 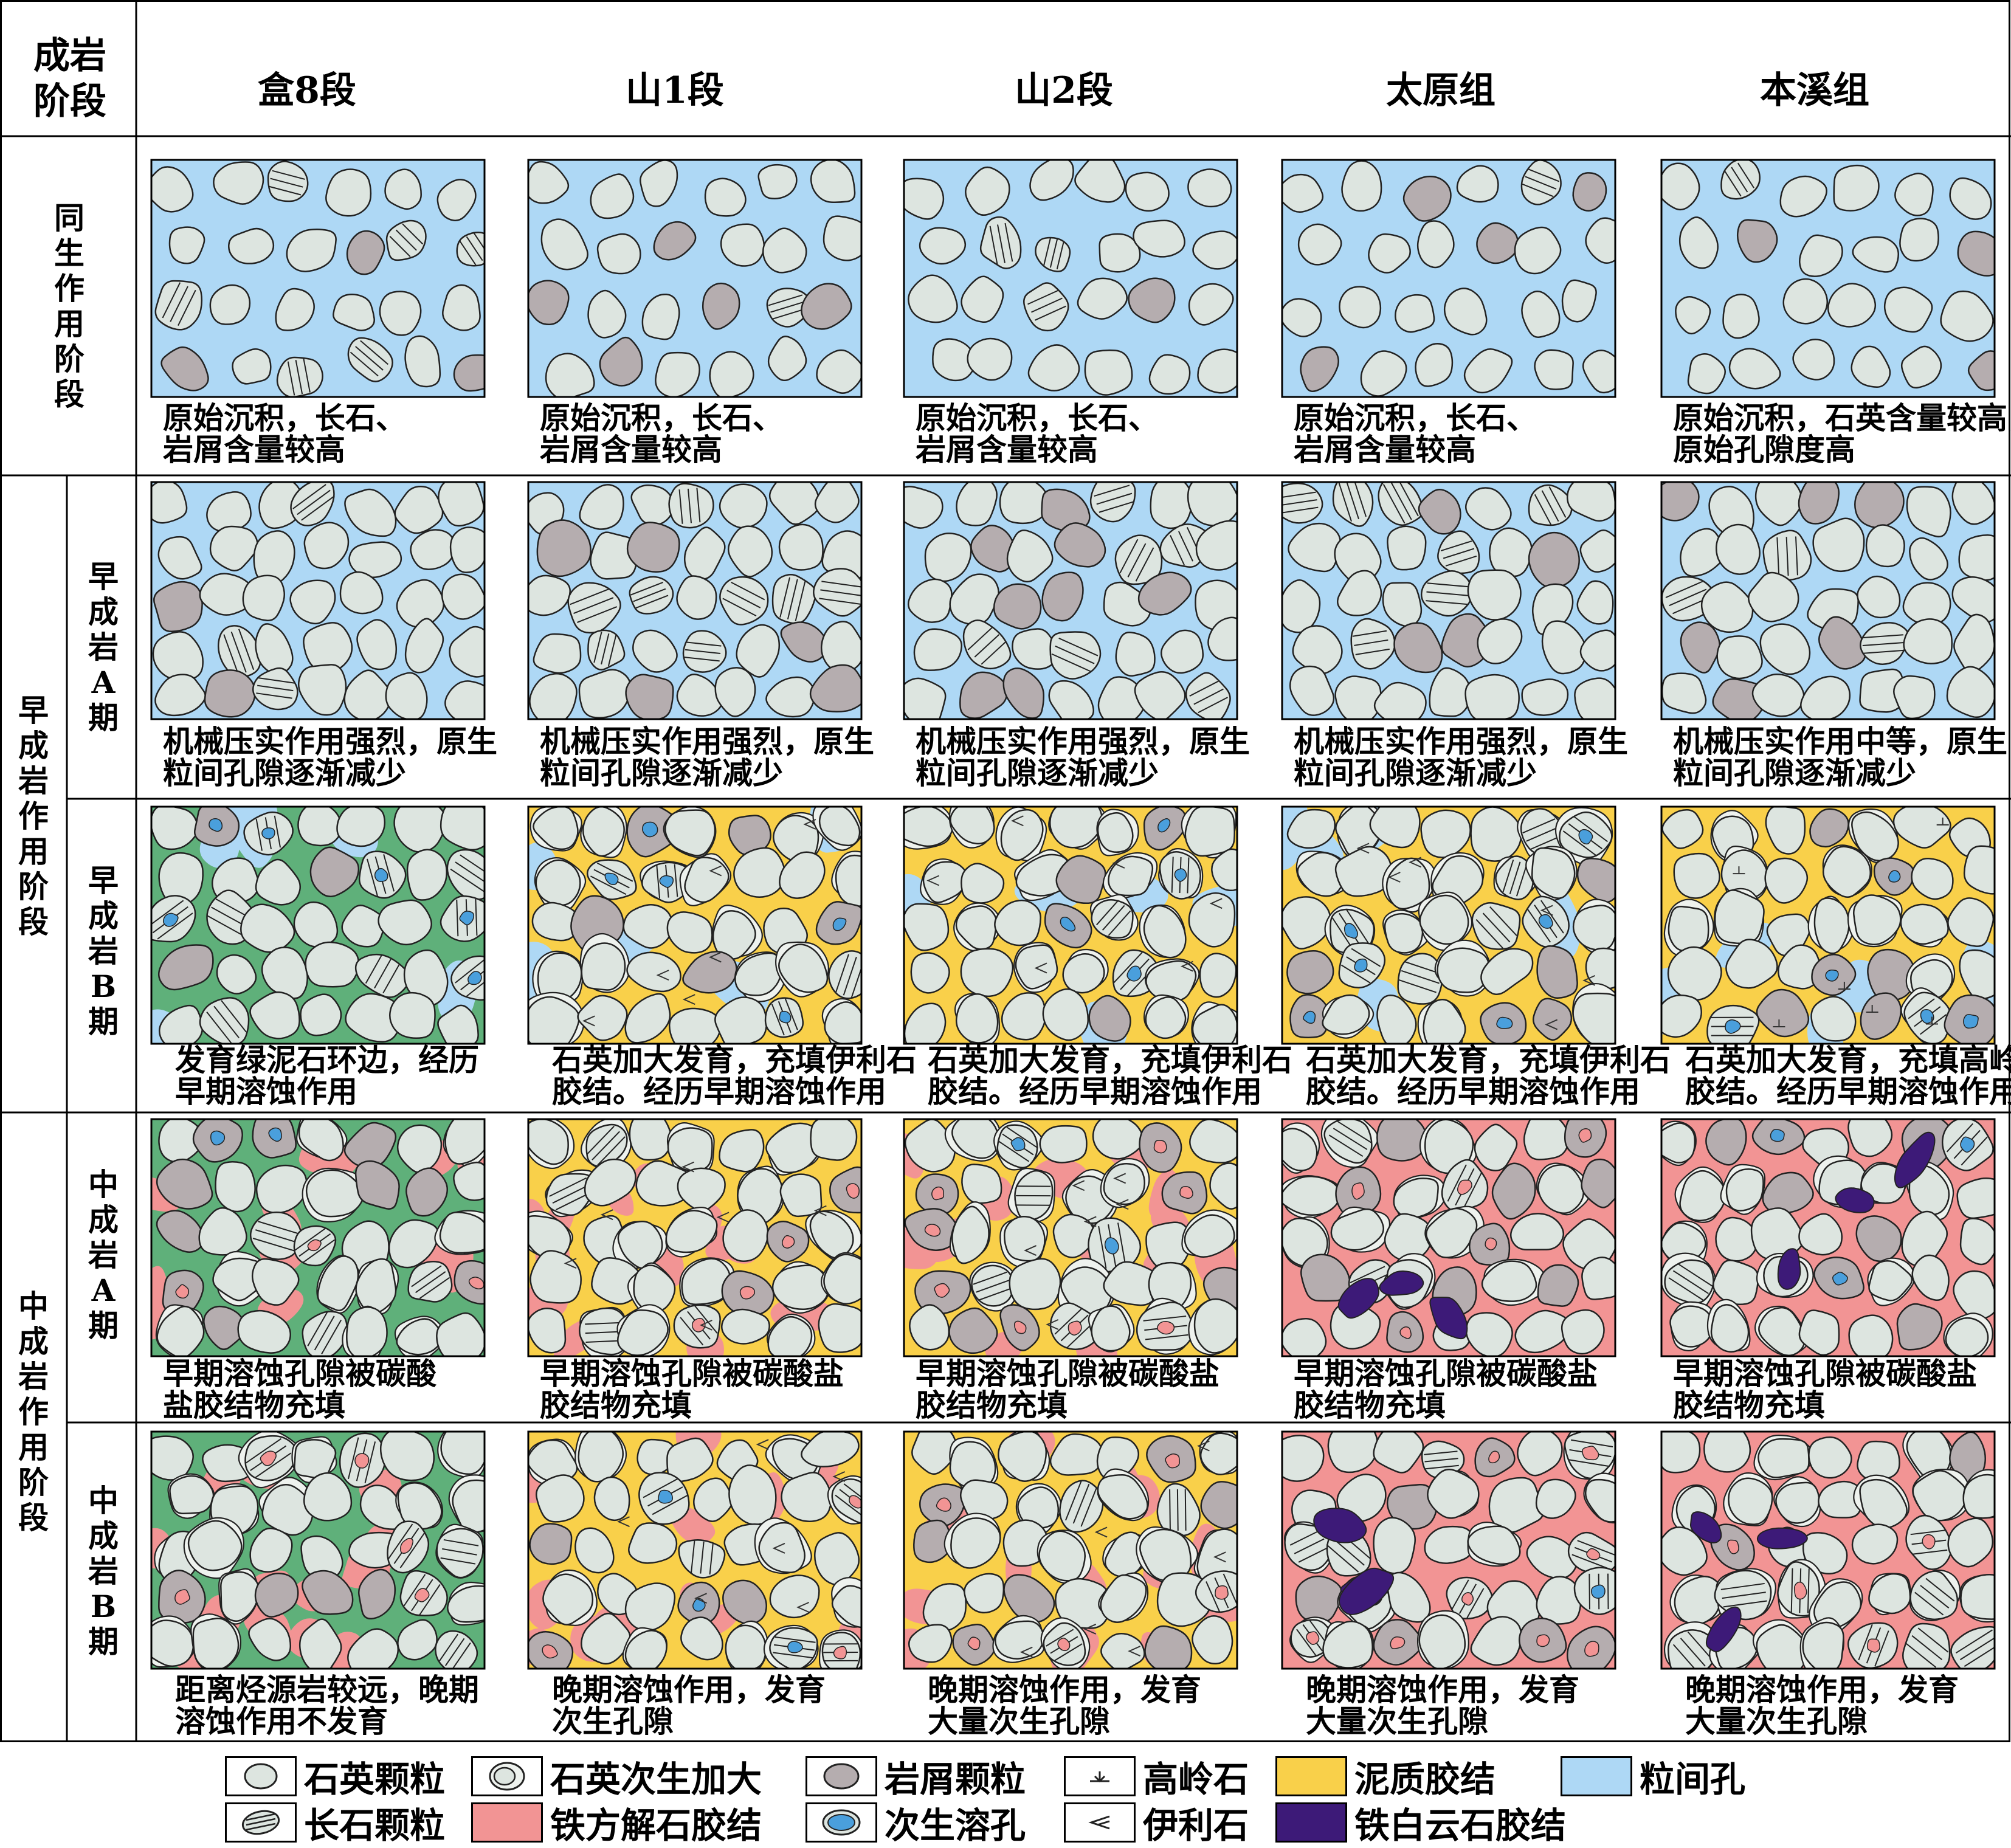 What do you see at coordinates (327, 1690) in the screenshot?
I see `caption-middle_b-1-line1: 距离烃源岩较远，晚期` at bounding box center [327, 1690].